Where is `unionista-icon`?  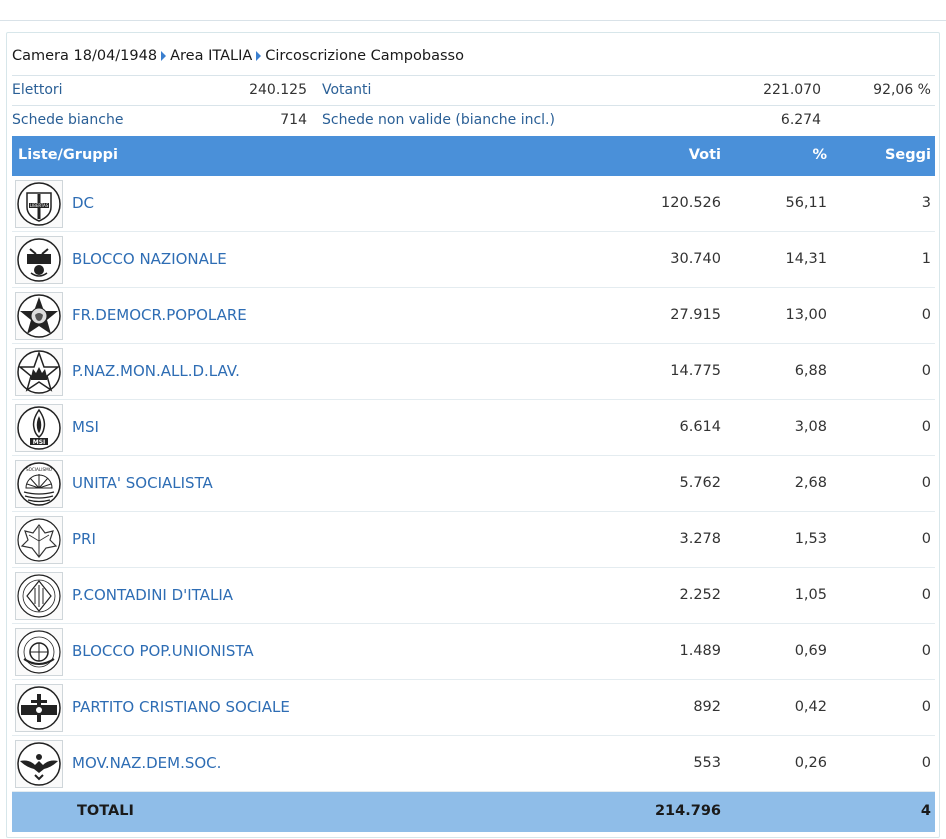 unionista-icon is located at coordinates (39, 652).